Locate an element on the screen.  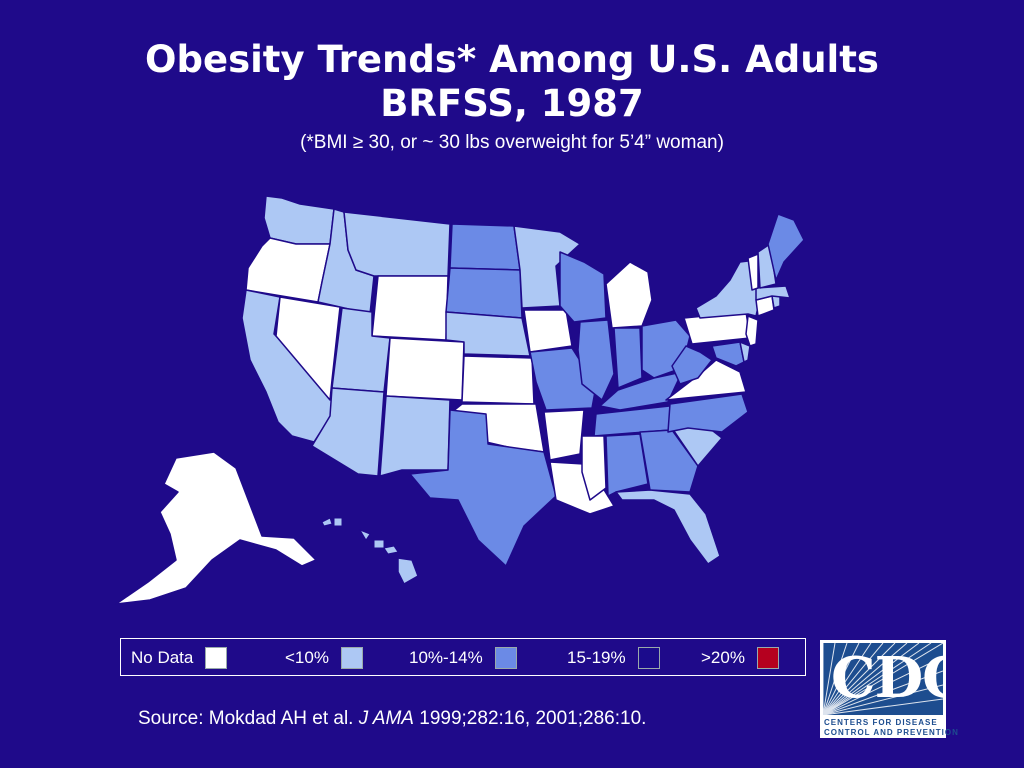
state-hawaii: Hawaii is located at coordinates (408, 571).